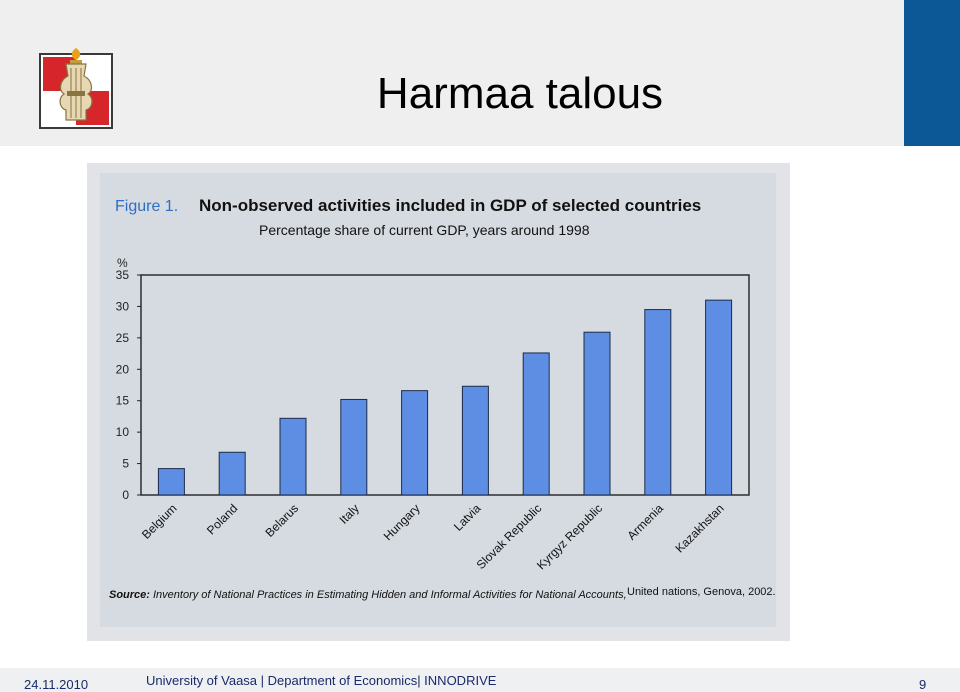  I want to click on x-tick-label: Belarus, so click(281, 520).